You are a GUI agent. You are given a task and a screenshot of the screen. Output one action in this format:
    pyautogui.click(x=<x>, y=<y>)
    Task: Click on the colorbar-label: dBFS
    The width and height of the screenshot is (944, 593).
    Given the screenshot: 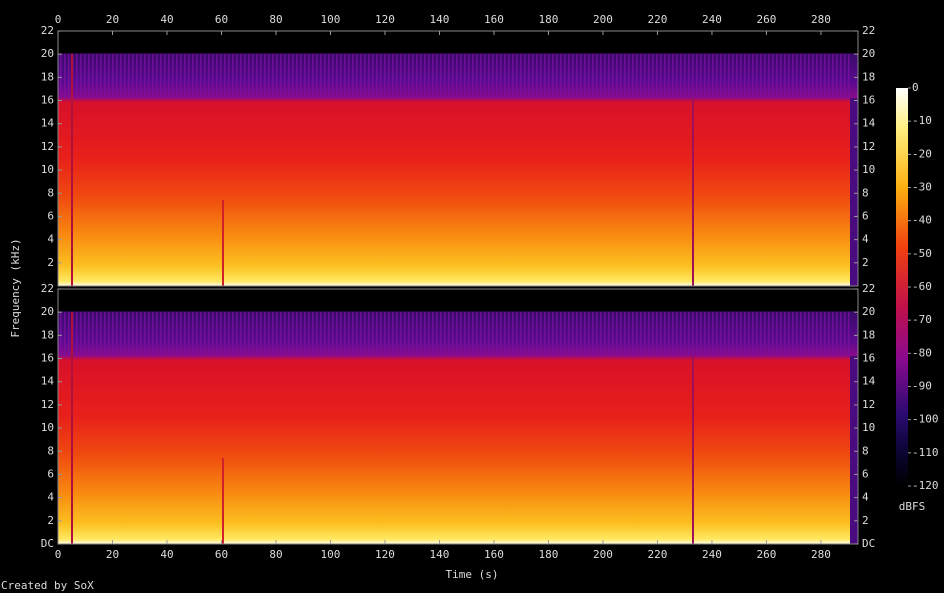 What is the action you would take?
    pyautogui.click(x=912, y=506)
    